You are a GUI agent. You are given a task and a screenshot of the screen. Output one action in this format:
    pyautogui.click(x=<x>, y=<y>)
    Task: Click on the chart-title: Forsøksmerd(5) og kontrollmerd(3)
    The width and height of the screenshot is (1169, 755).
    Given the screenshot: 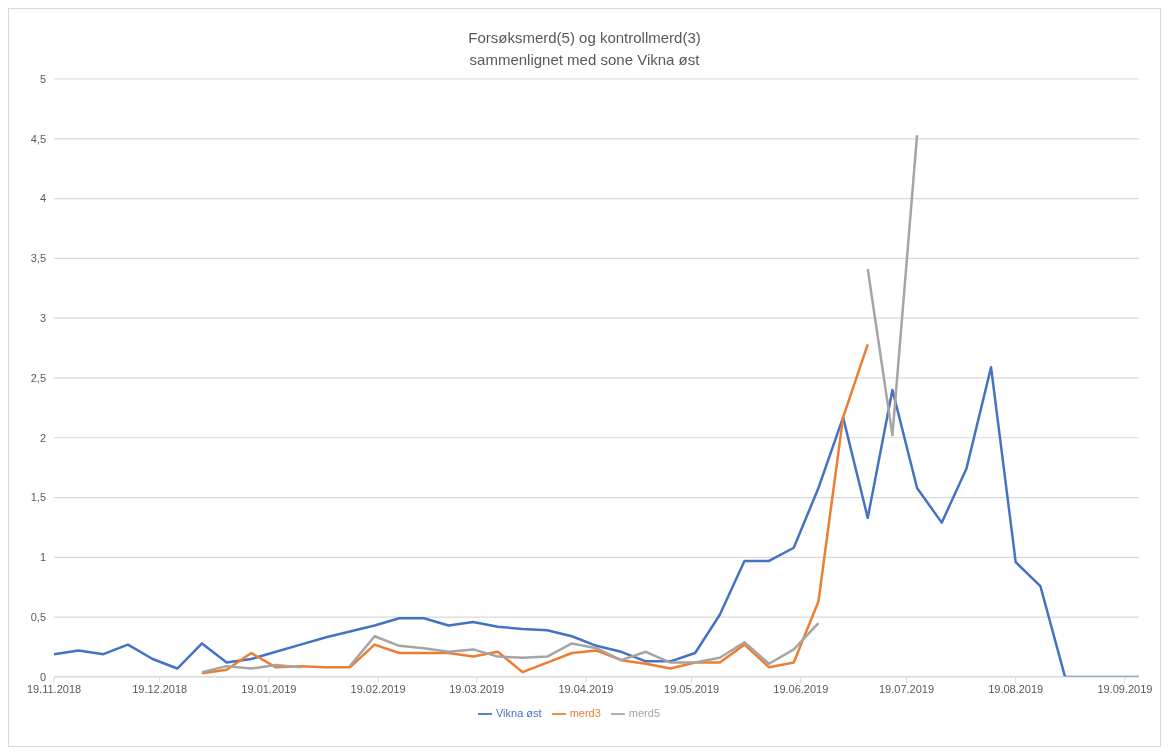 What is the action you would take?
    pyautogui.click(x=584, y=38)
    